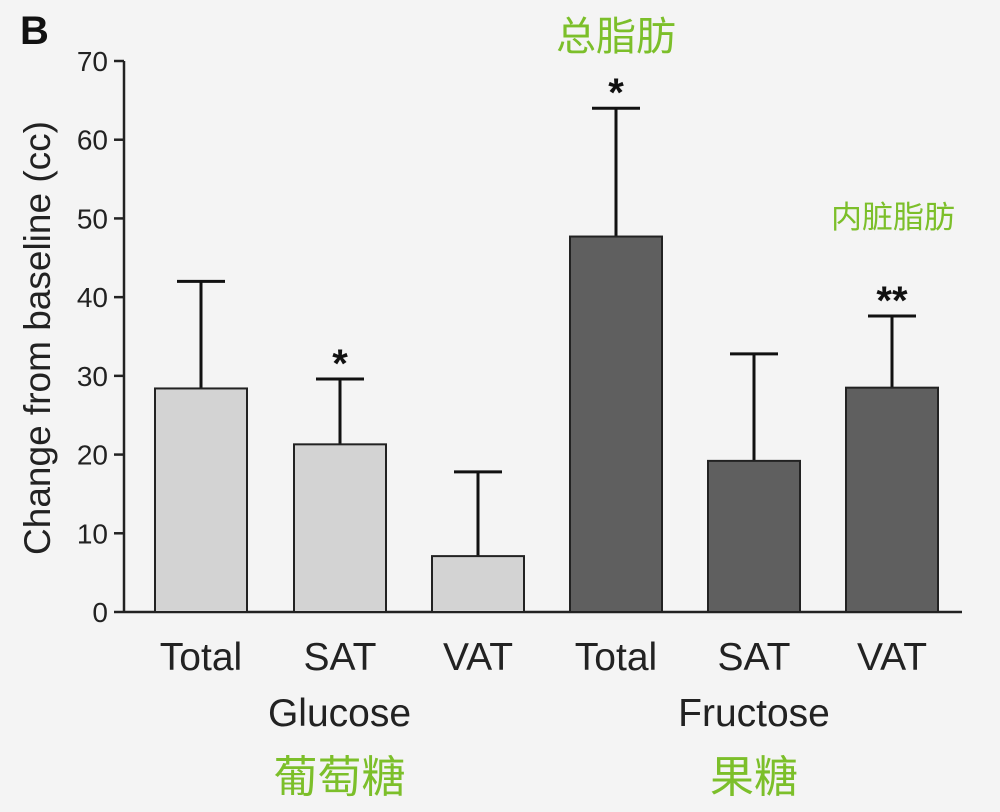  What do you see at coordinates (92, 455) in the screenshot?
I see `y-tick-label: 20` at bounding box center [92, 455].